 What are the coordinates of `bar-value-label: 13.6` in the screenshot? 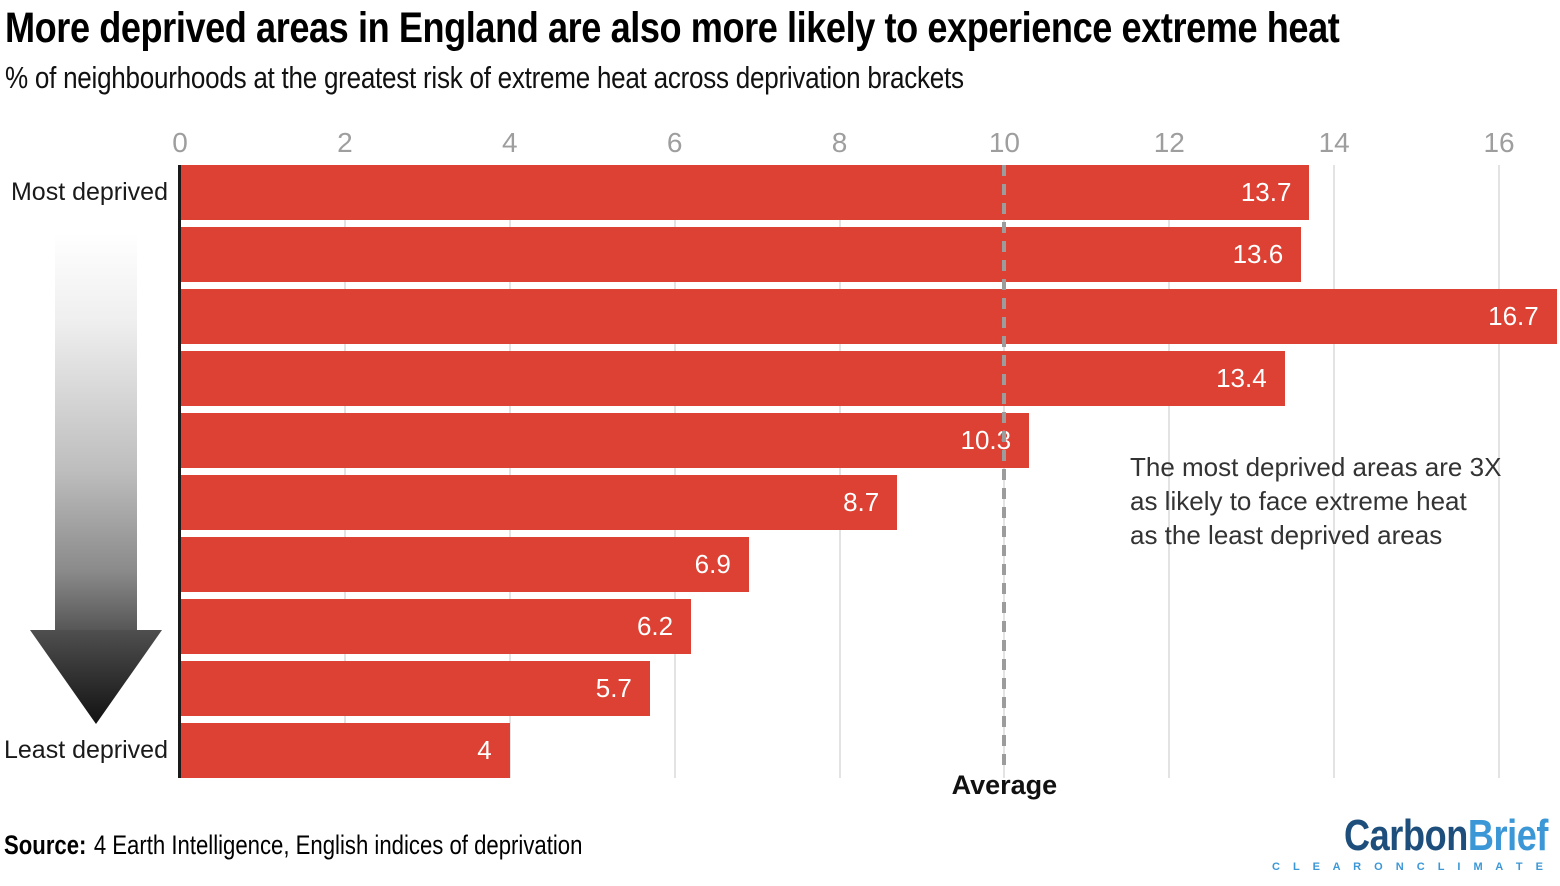 It's located at (1258, 254).